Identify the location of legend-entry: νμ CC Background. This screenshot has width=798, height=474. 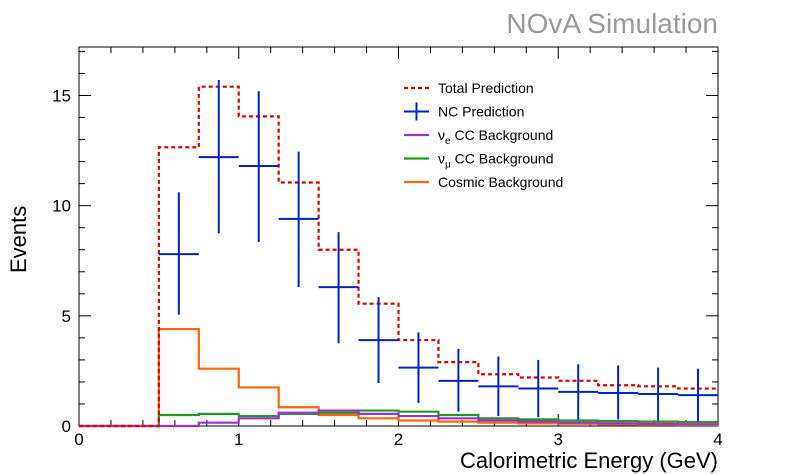
(478, 161).